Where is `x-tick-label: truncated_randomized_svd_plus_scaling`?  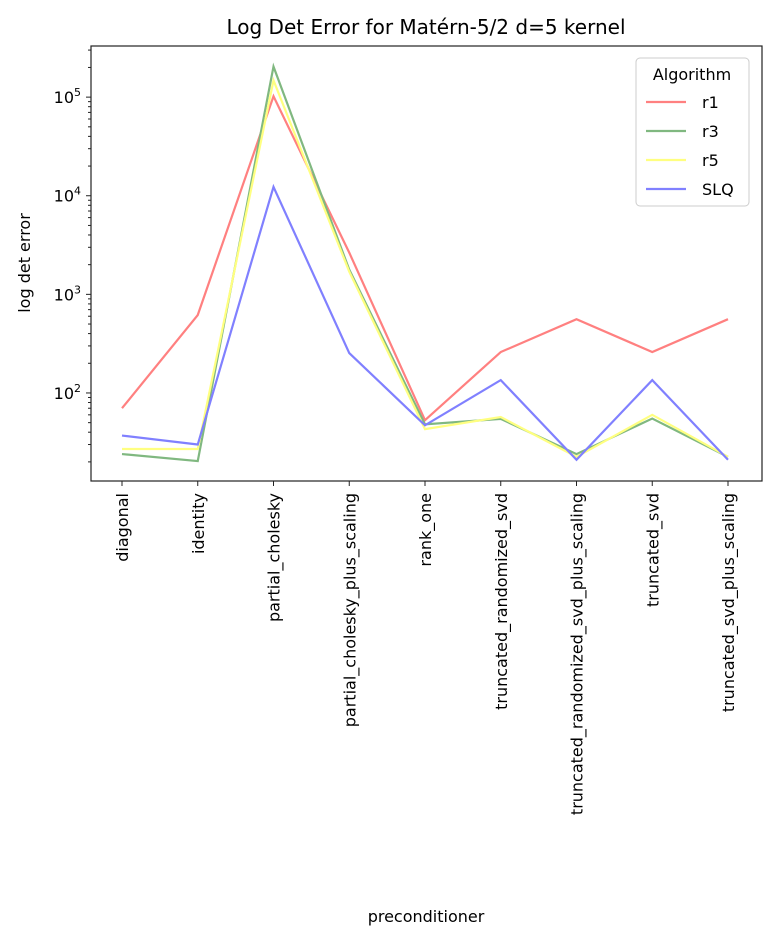 x-tick-label: truncated_randomized_svd_plus_scaling is located at coordinates (578, 654).